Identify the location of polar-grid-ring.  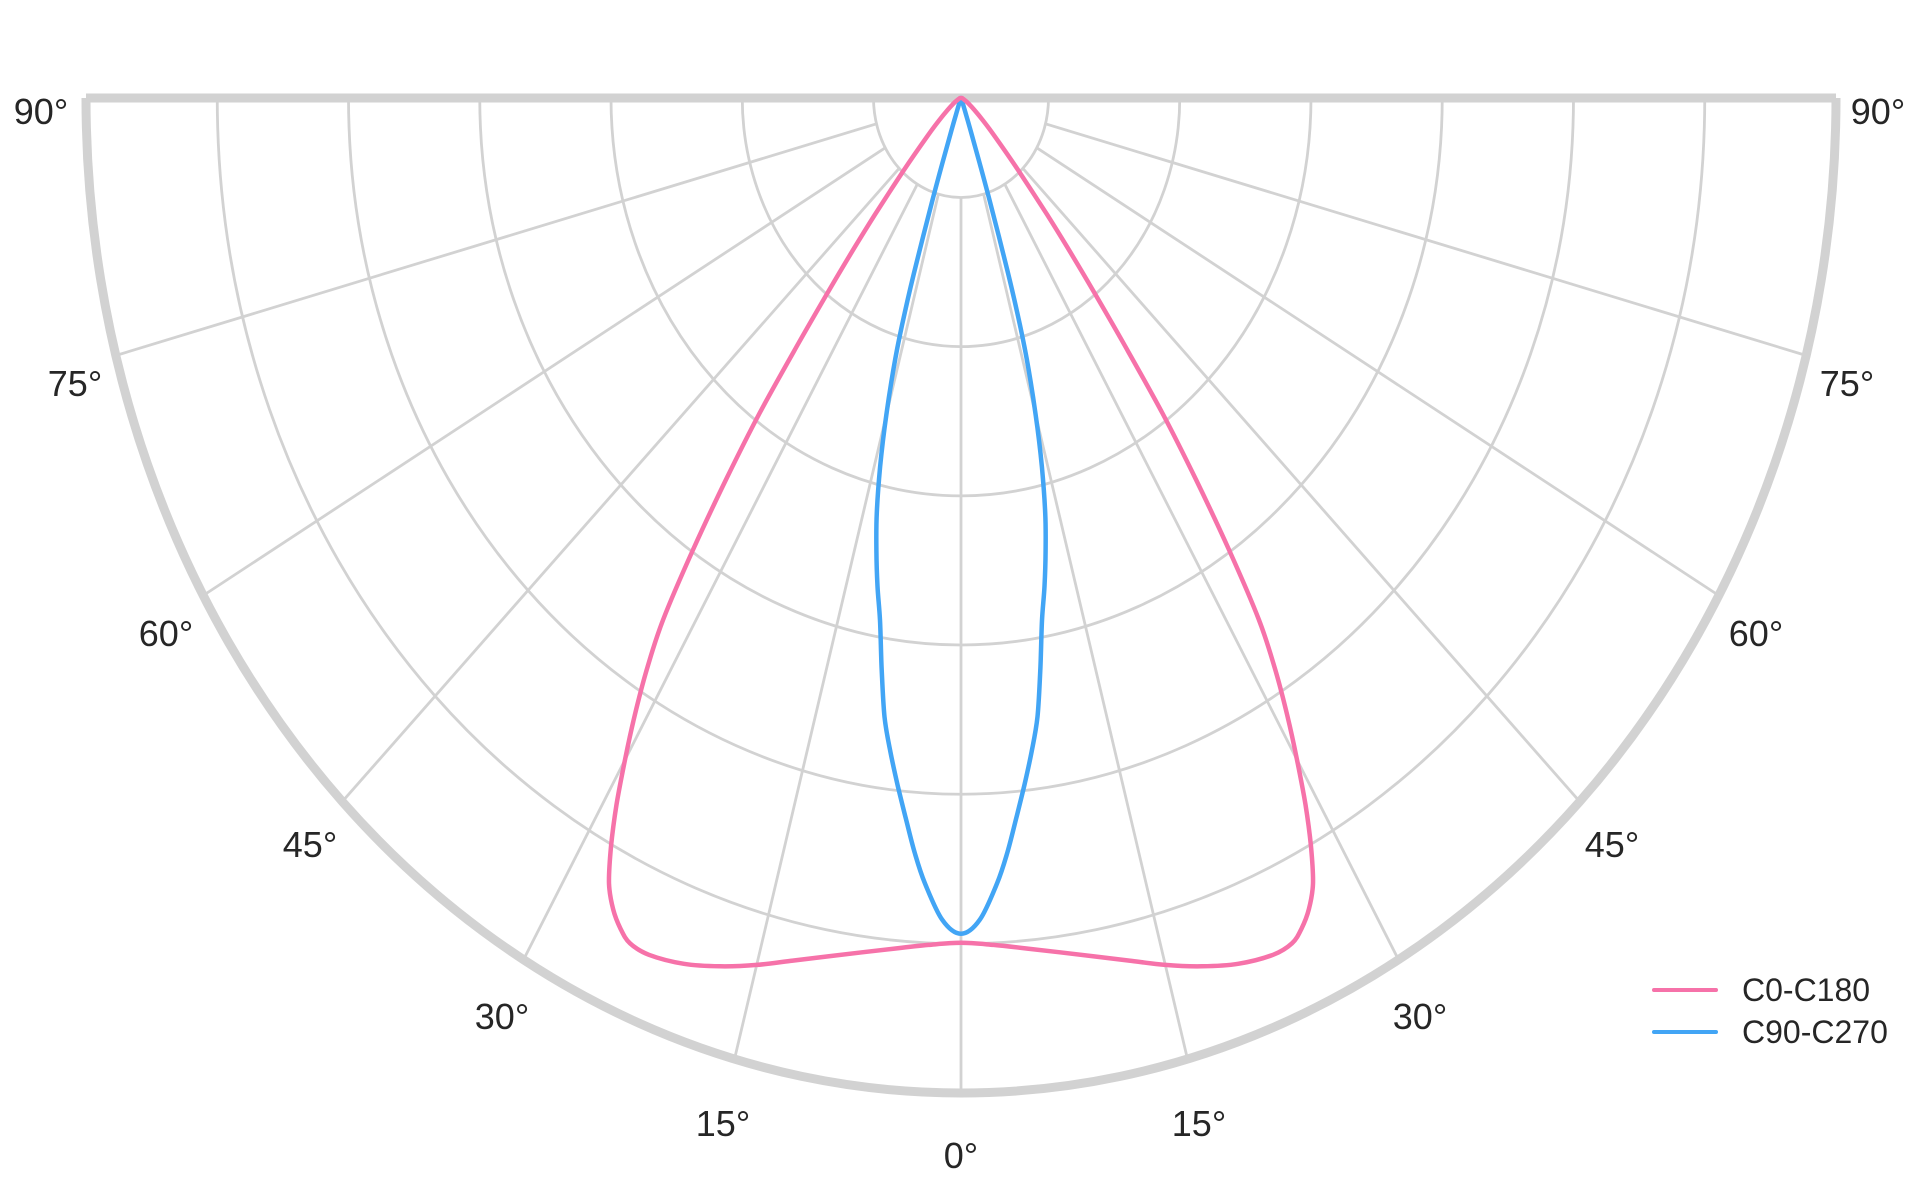
(961, 148).